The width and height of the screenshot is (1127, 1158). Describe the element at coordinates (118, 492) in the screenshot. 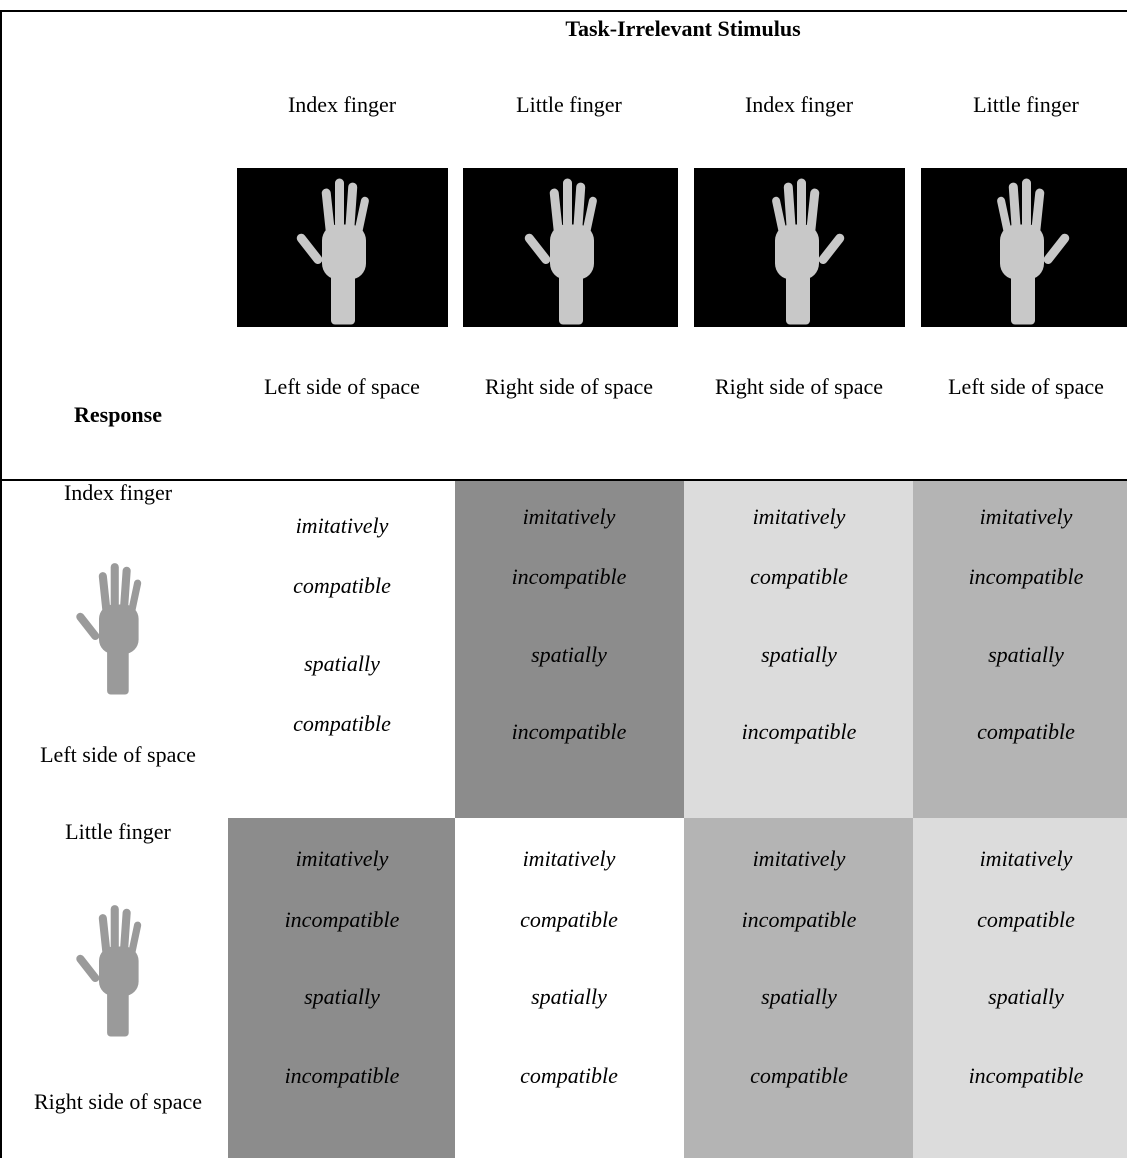

I see `row-finger: Index finger` at that location.